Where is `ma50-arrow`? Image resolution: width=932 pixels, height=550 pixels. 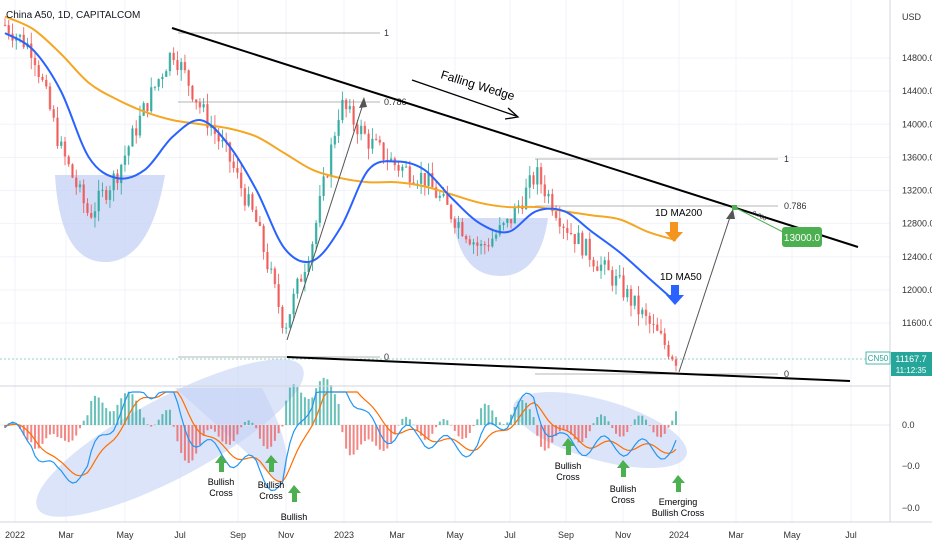
ma50-arrow is located at coordinates (675, 295).